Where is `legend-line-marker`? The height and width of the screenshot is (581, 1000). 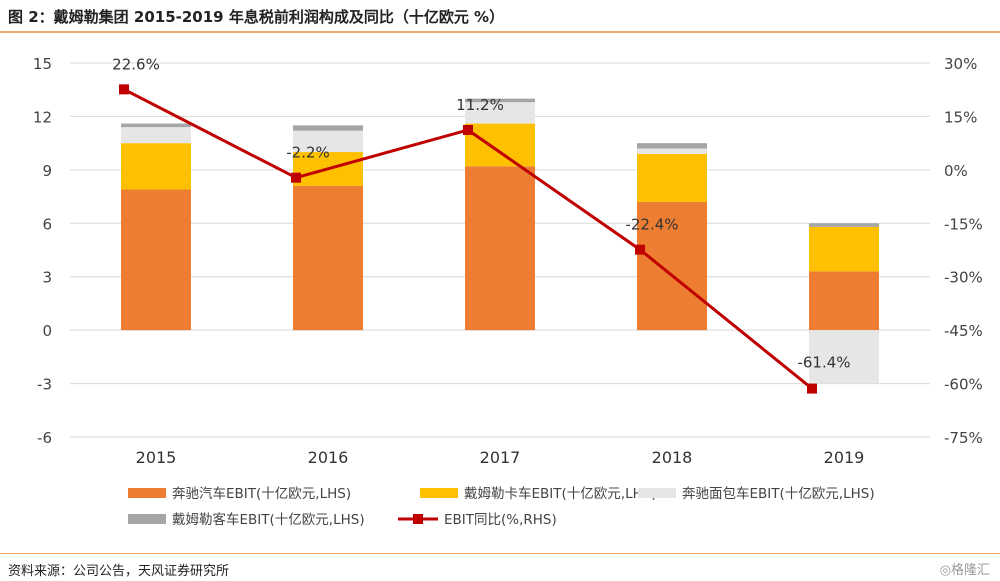 legend-line-marker is located at coordinates (418, 519).